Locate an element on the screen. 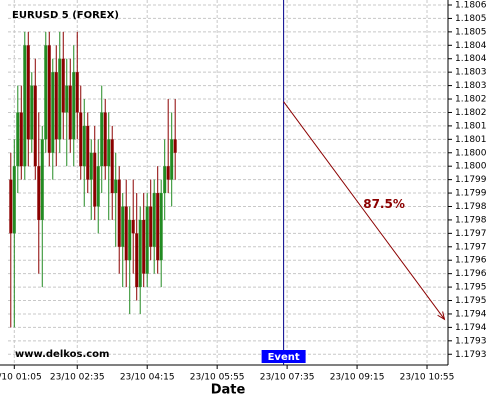  x-tick-label: 23/10 09:15 is located at coordinates (357, 378).